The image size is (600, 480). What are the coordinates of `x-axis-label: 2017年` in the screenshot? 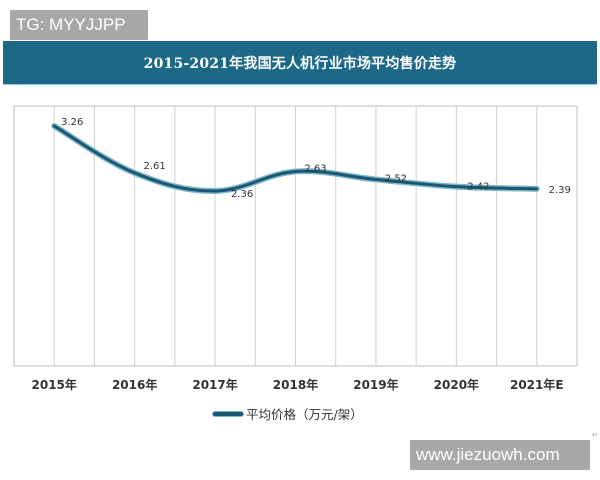 It's located at (215, 385).